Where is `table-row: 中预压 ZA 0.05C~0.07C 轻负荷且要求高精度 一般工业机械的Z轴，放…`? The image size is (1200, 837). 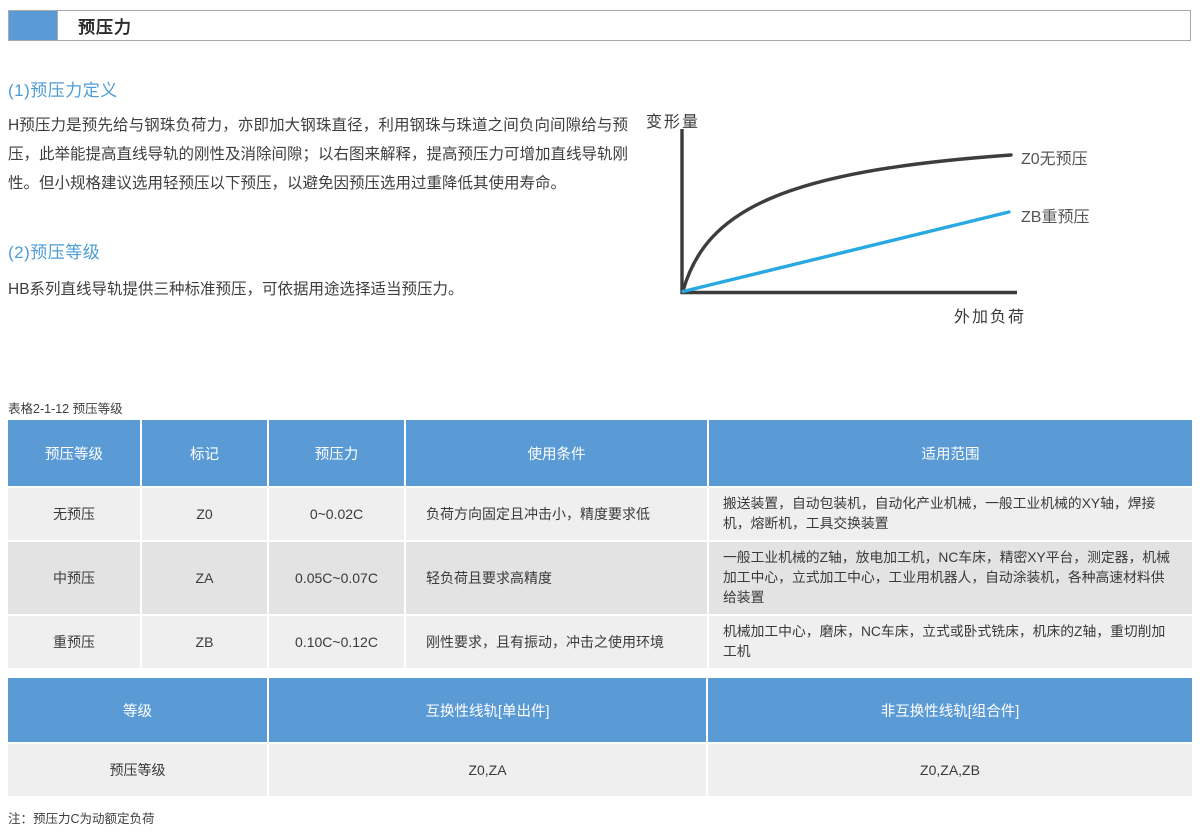
table-row: 中预压 ZA 0.05C~0.07C 轻负荷且要求高精度 一般工业机械的Z轴，放… is located at coordinates (600, 578).